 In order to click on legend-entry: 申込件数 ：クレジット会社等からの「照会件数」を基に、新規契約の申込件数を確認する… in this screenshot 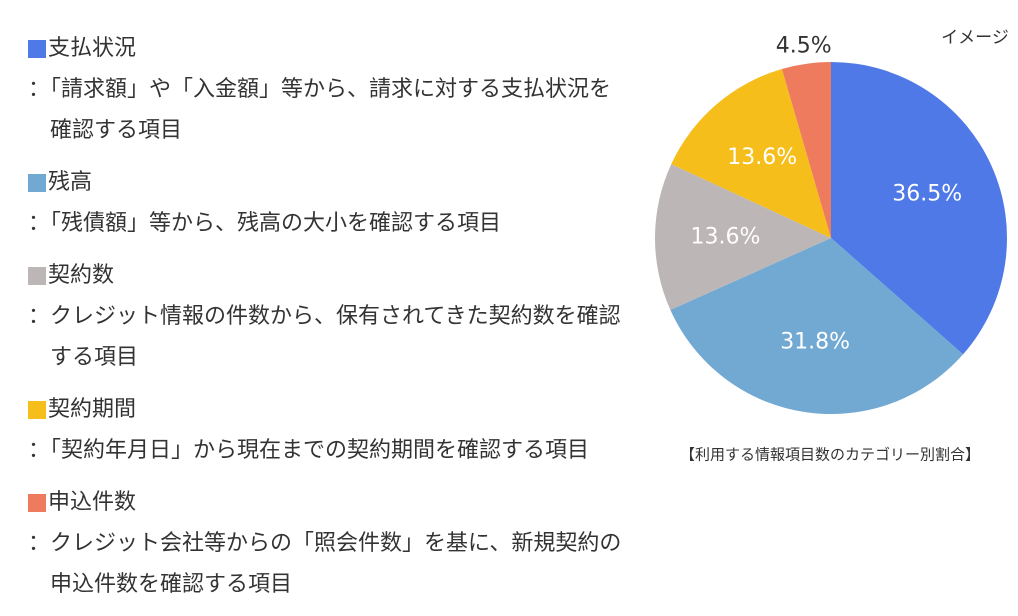, I will do `click(328, 543)`.